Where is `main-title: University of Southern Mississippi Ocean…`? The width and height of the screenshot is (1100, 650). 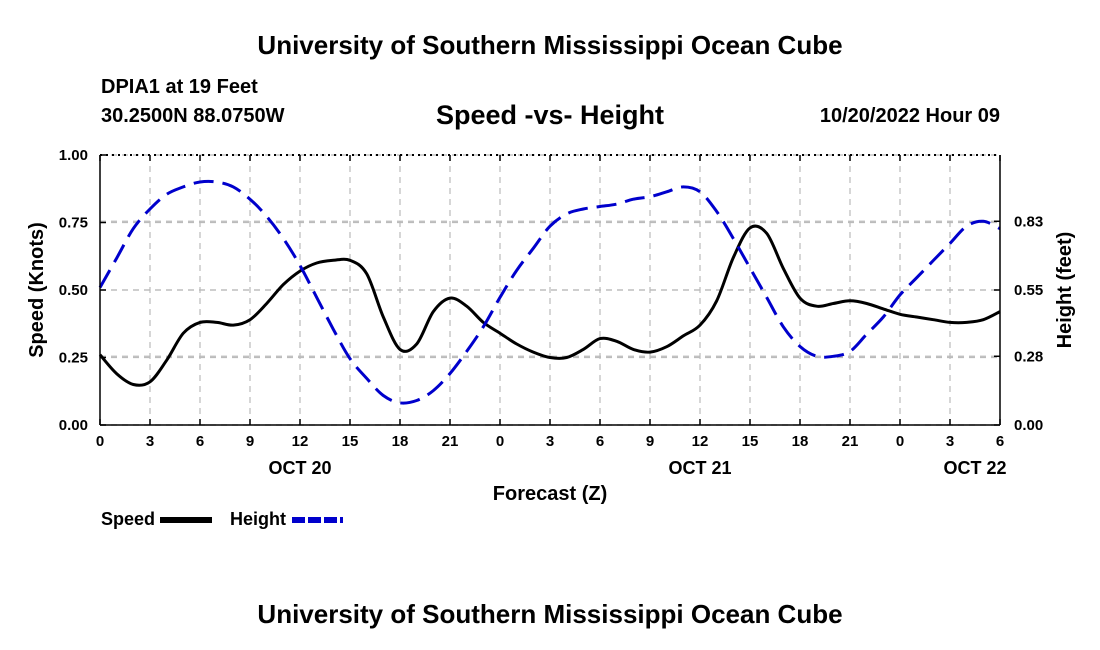
main-title: University of Southern Mississippi Ocean… is located at coordinates (550, 45).